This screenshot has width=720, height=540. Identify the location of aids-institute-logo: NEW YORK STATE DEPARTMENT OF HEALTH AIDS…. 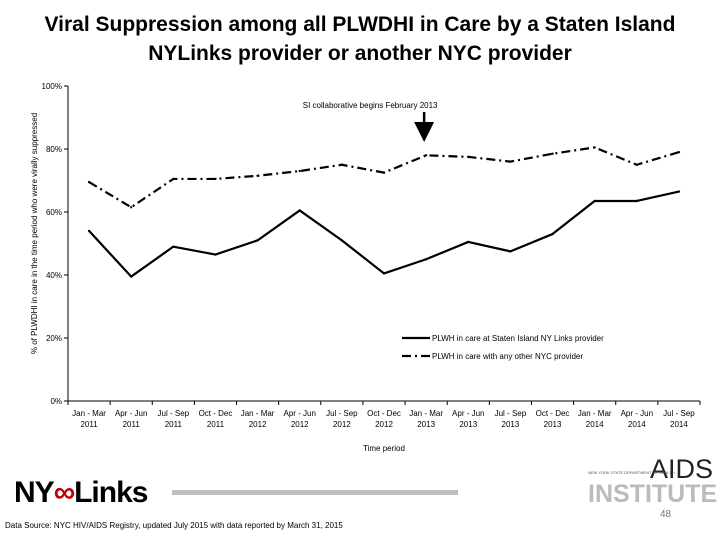
(653, 481).